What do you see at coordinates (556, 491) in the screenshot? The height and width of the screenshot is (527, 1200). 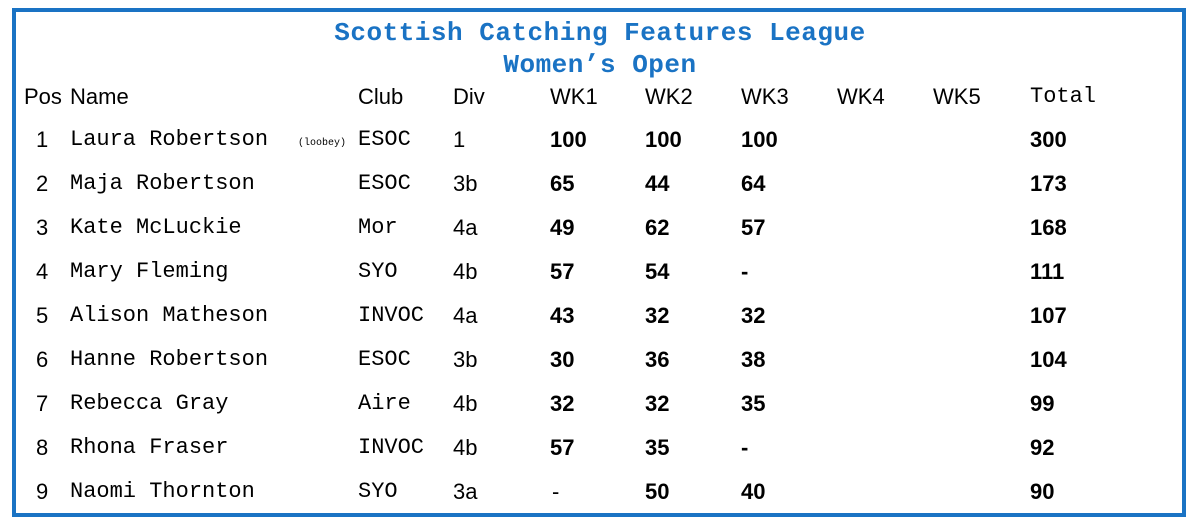 I see `cell-wk1: -` at bounding box center [556, 491].